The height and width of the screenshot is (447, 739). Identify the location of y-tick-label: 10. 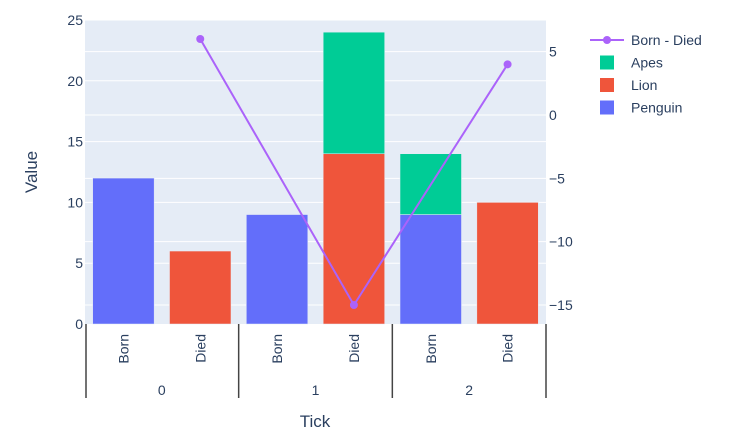
(75, 202).